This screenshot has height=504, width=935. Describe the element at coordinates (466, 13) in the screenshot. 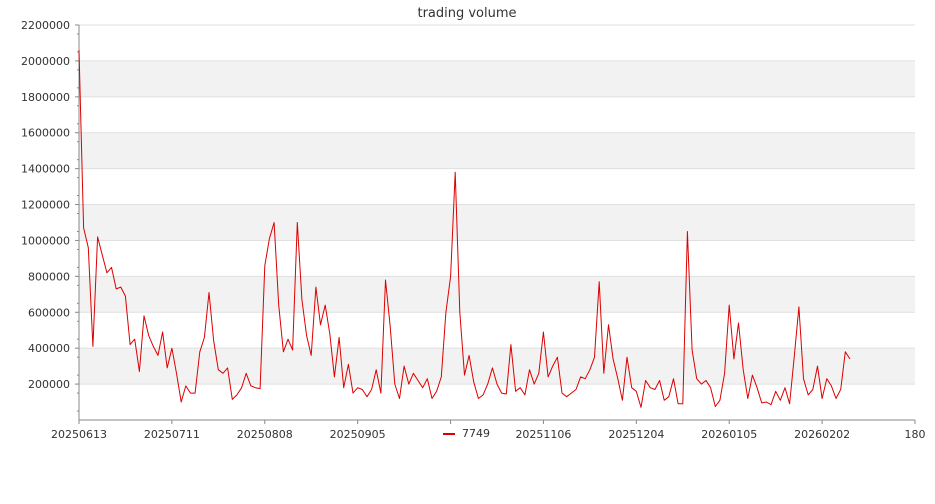

I see `chart-title: trading volume` at that location.